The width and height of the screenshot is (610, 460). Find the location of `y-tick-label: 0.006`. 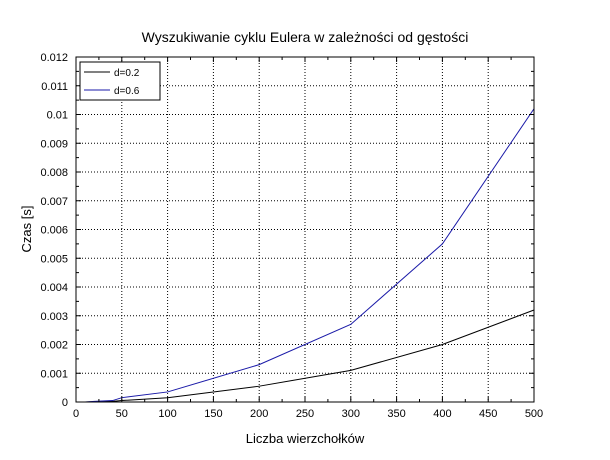

y-tick-label: 0.006 is located at coordinates (54, 231).